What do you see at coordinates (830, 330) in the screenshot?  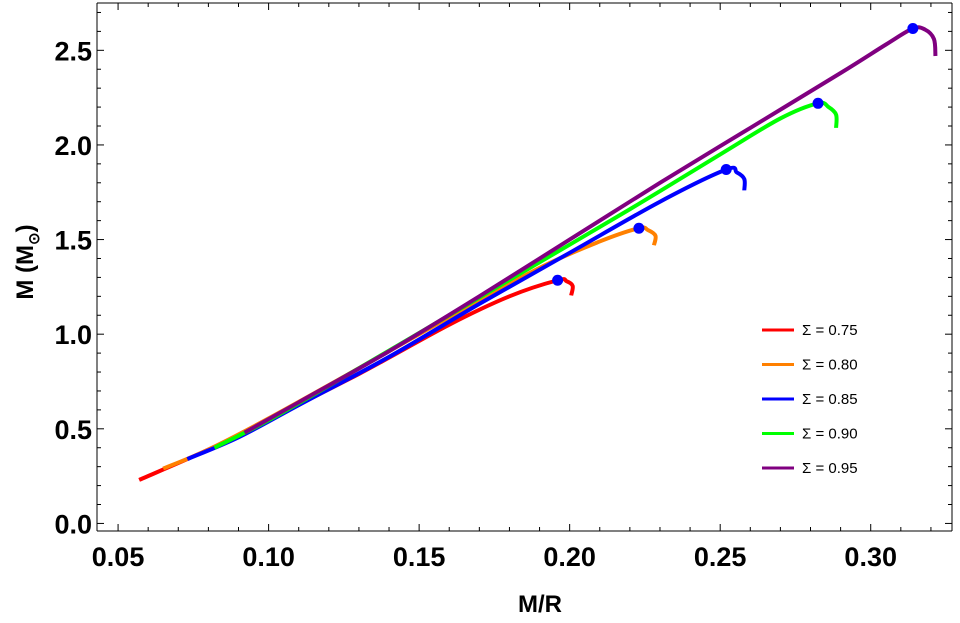 I see `legend-label-1: Σ = 0.75` at bounding box center [830, 330].